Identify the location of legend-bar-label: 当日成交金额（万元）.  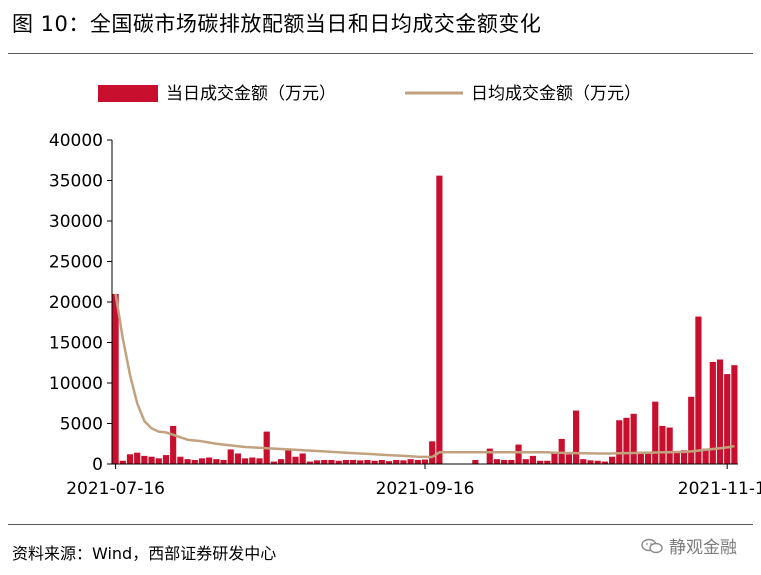
(251, 94).